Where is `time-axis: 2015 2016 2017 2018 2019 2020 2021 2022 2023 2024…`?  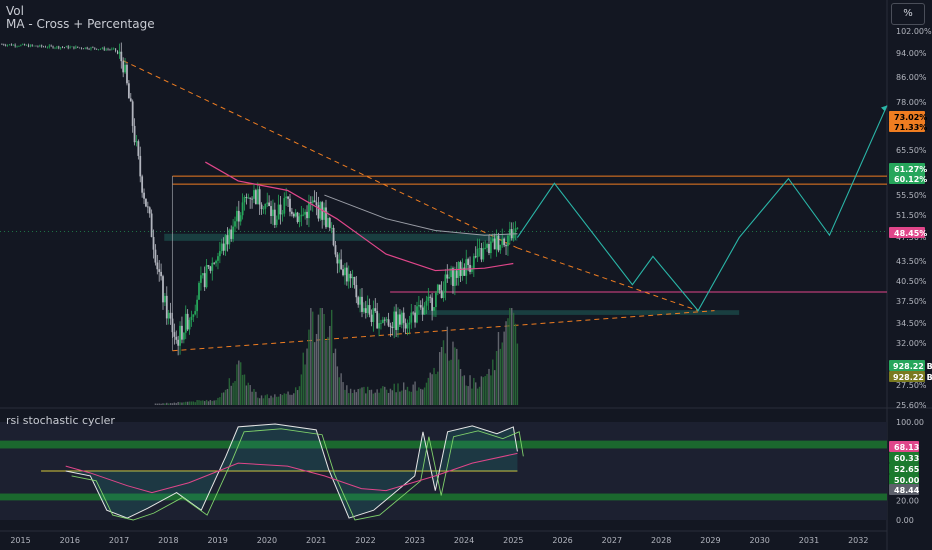
time-axis: 2015 2016 2017 2018 2019 2020 2021 2022 2023 2024… is located at coordinates (439, 540).